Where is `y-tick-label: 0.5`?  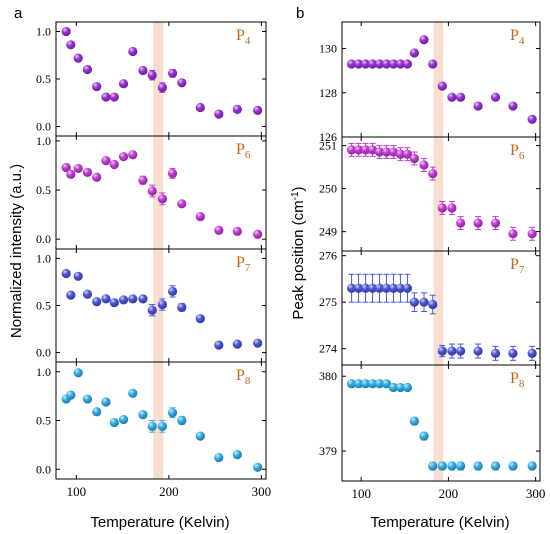
y-tick-label: 0.5 is located at coordinates (43, 306).